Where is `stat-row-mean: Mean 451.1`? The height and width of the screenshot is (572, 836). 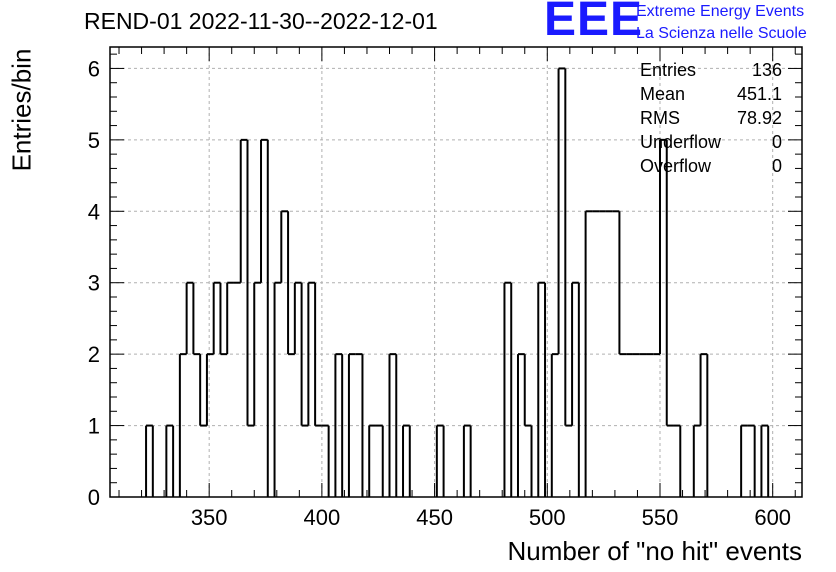 stat-row-mean: Mean 451.1 is located at coordinates (711, 94).